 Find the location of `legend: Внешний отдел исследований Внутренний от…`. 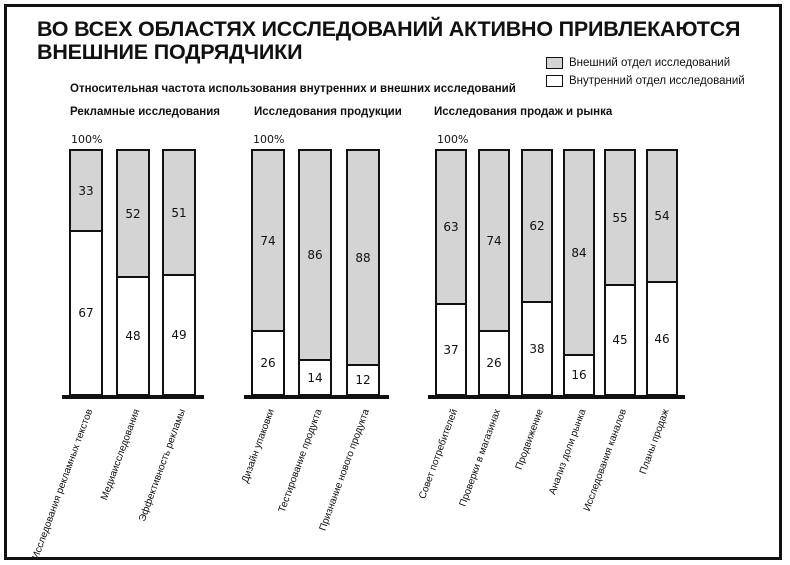

legend: Внешний отдел исследований Внутренний от… is located at coordinates (645, 72).